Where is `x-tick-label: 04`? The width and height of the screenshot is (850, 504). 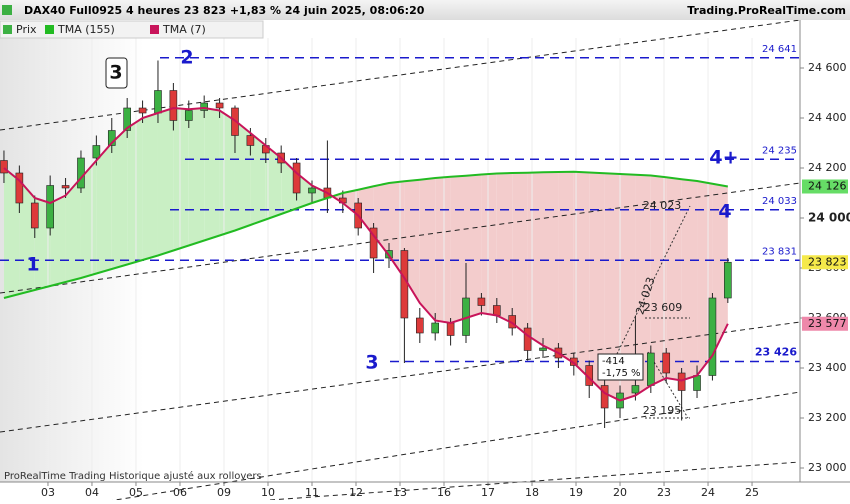 x-tick-label: 04 is located at coordinates (92, 492).